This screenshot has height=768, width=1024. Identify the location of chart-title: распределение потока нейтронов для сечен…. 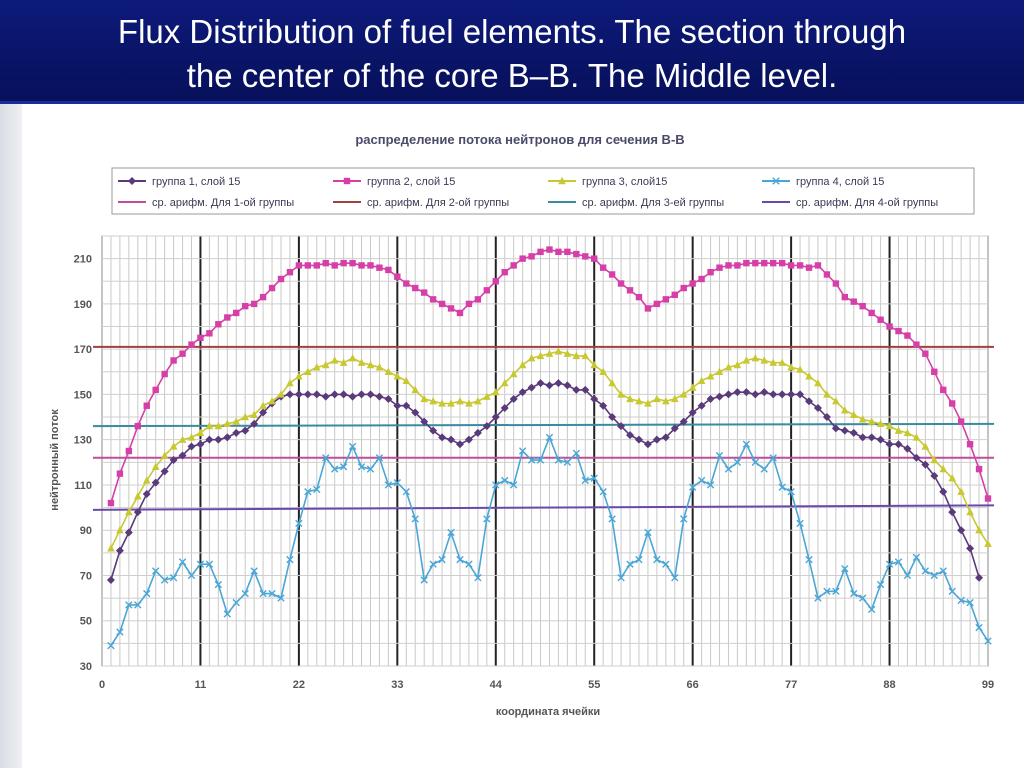
(519, 139).